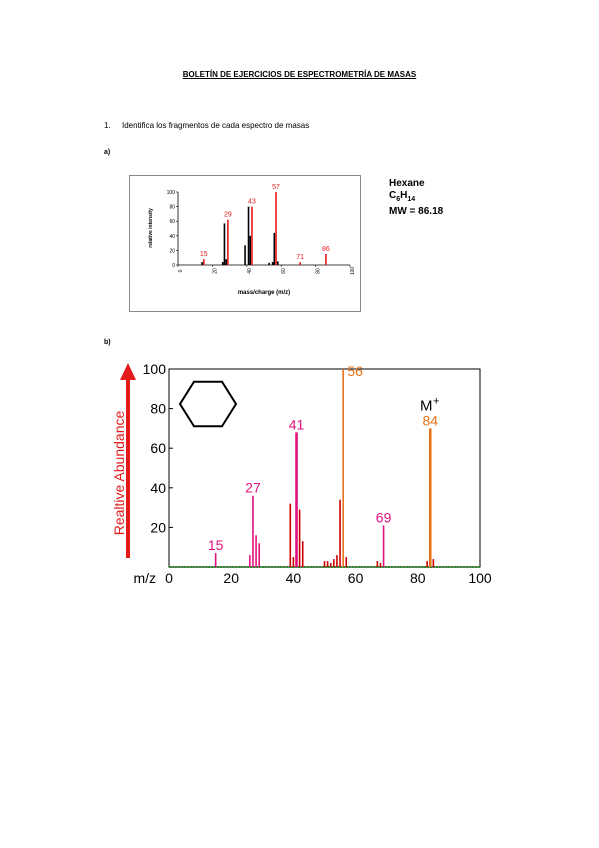  I want to click on y-axis-title: Realtive Abundance, so click(119, 473).